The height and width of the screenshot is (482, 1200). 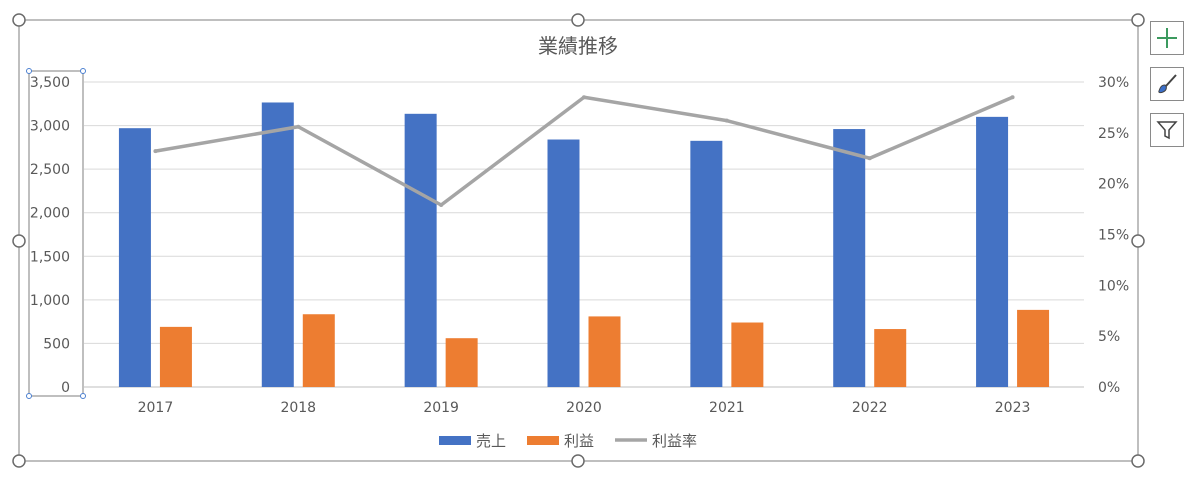 I want to click on brush-icon, so click(x=1167, y=84).